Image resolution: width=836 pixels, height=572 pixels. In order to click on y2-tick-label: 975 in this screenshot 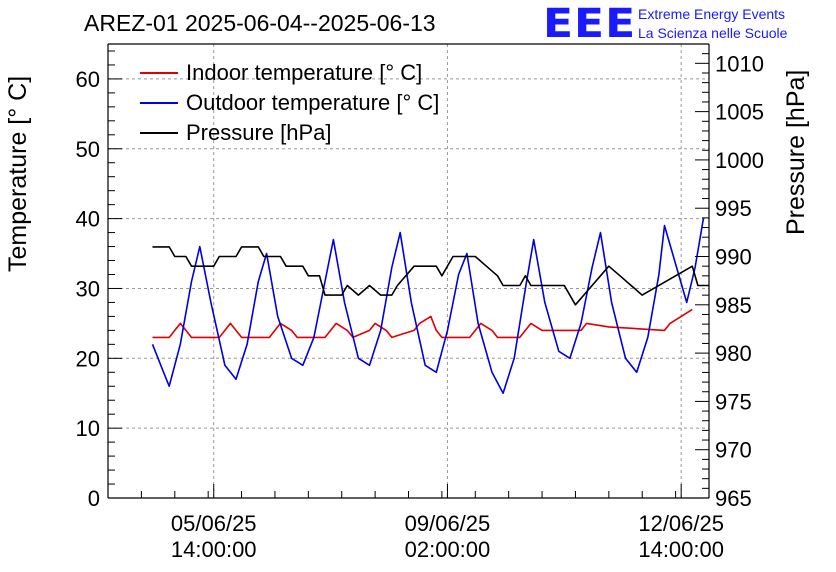, I will do `click(733, 401)`.